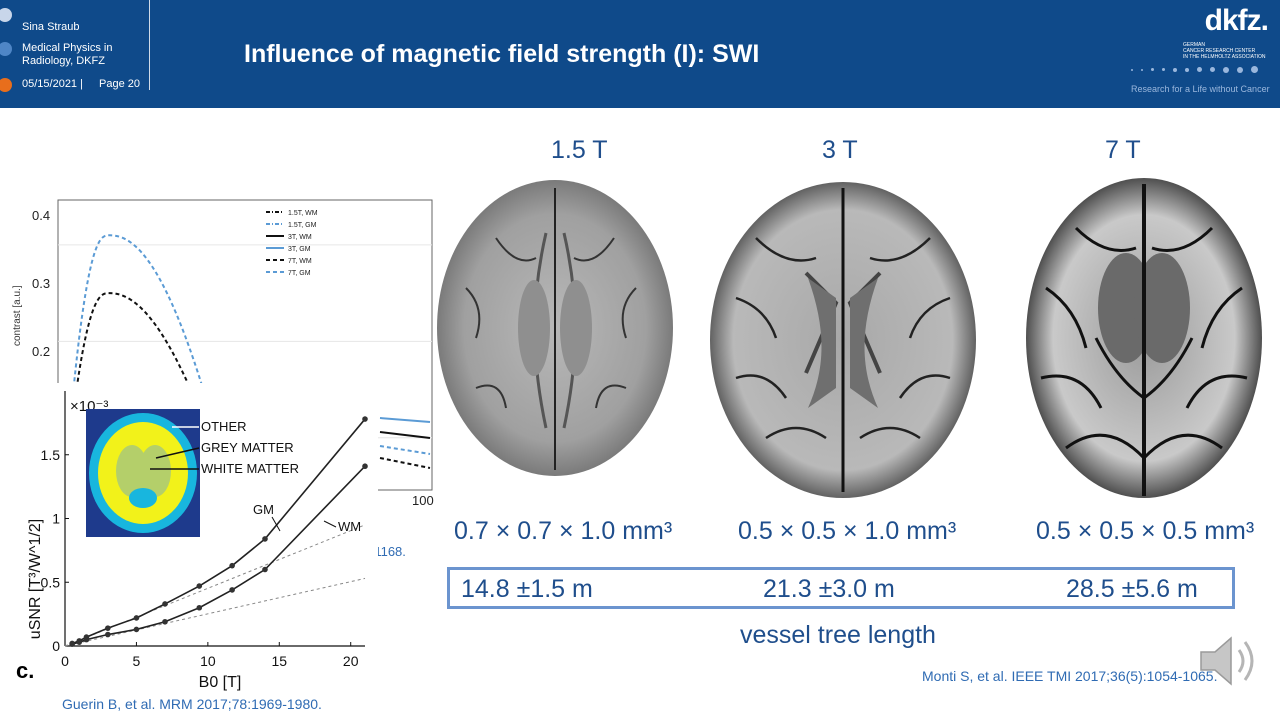 Image resolution: width=1280 pixels, height=720 pixels. Describe the element at coordinates (1236, 20) in the screenshot. I see `dkfz-logo: dkfz.` at that location.